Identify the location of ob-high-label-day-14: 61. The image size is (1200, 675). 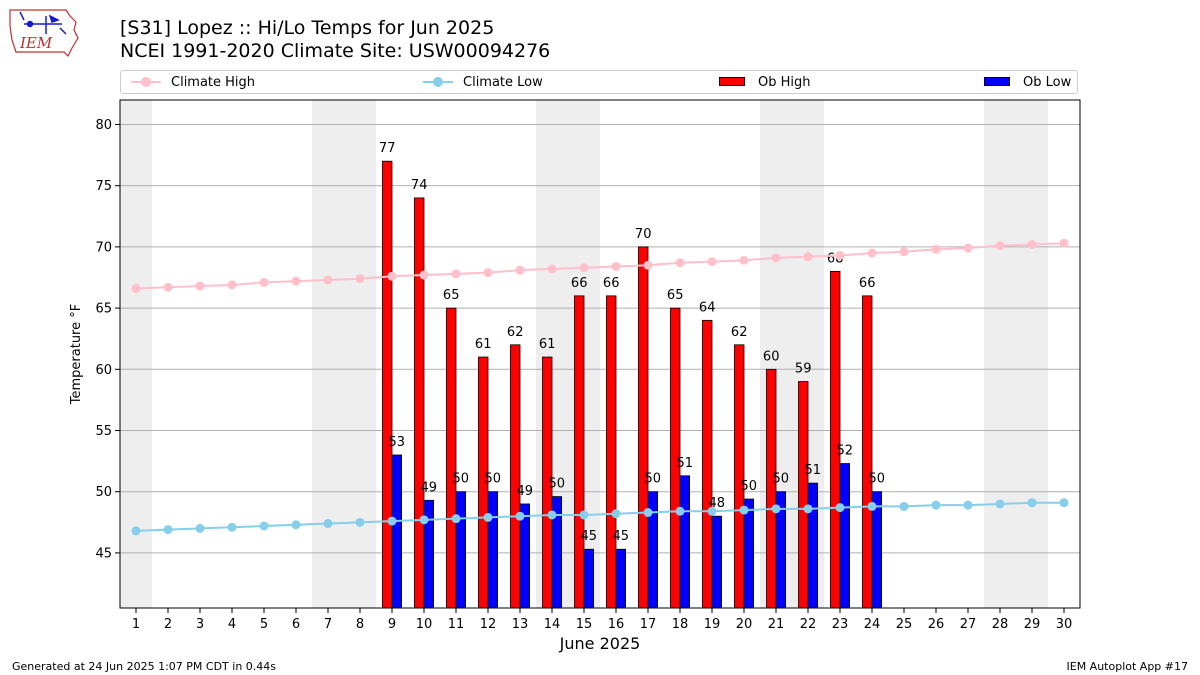
(547, 344).